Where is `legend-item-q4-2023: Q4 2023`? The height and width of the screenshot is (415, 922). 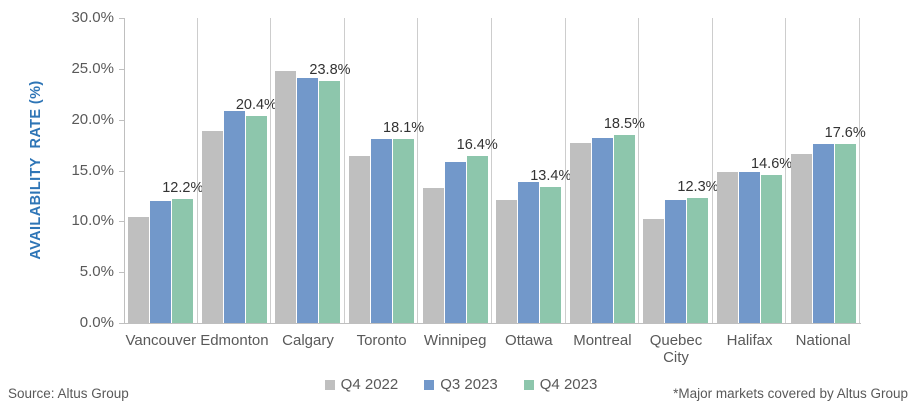 legend-item-q4-2023: Q4 2023 is located at coordinates (560, 384).